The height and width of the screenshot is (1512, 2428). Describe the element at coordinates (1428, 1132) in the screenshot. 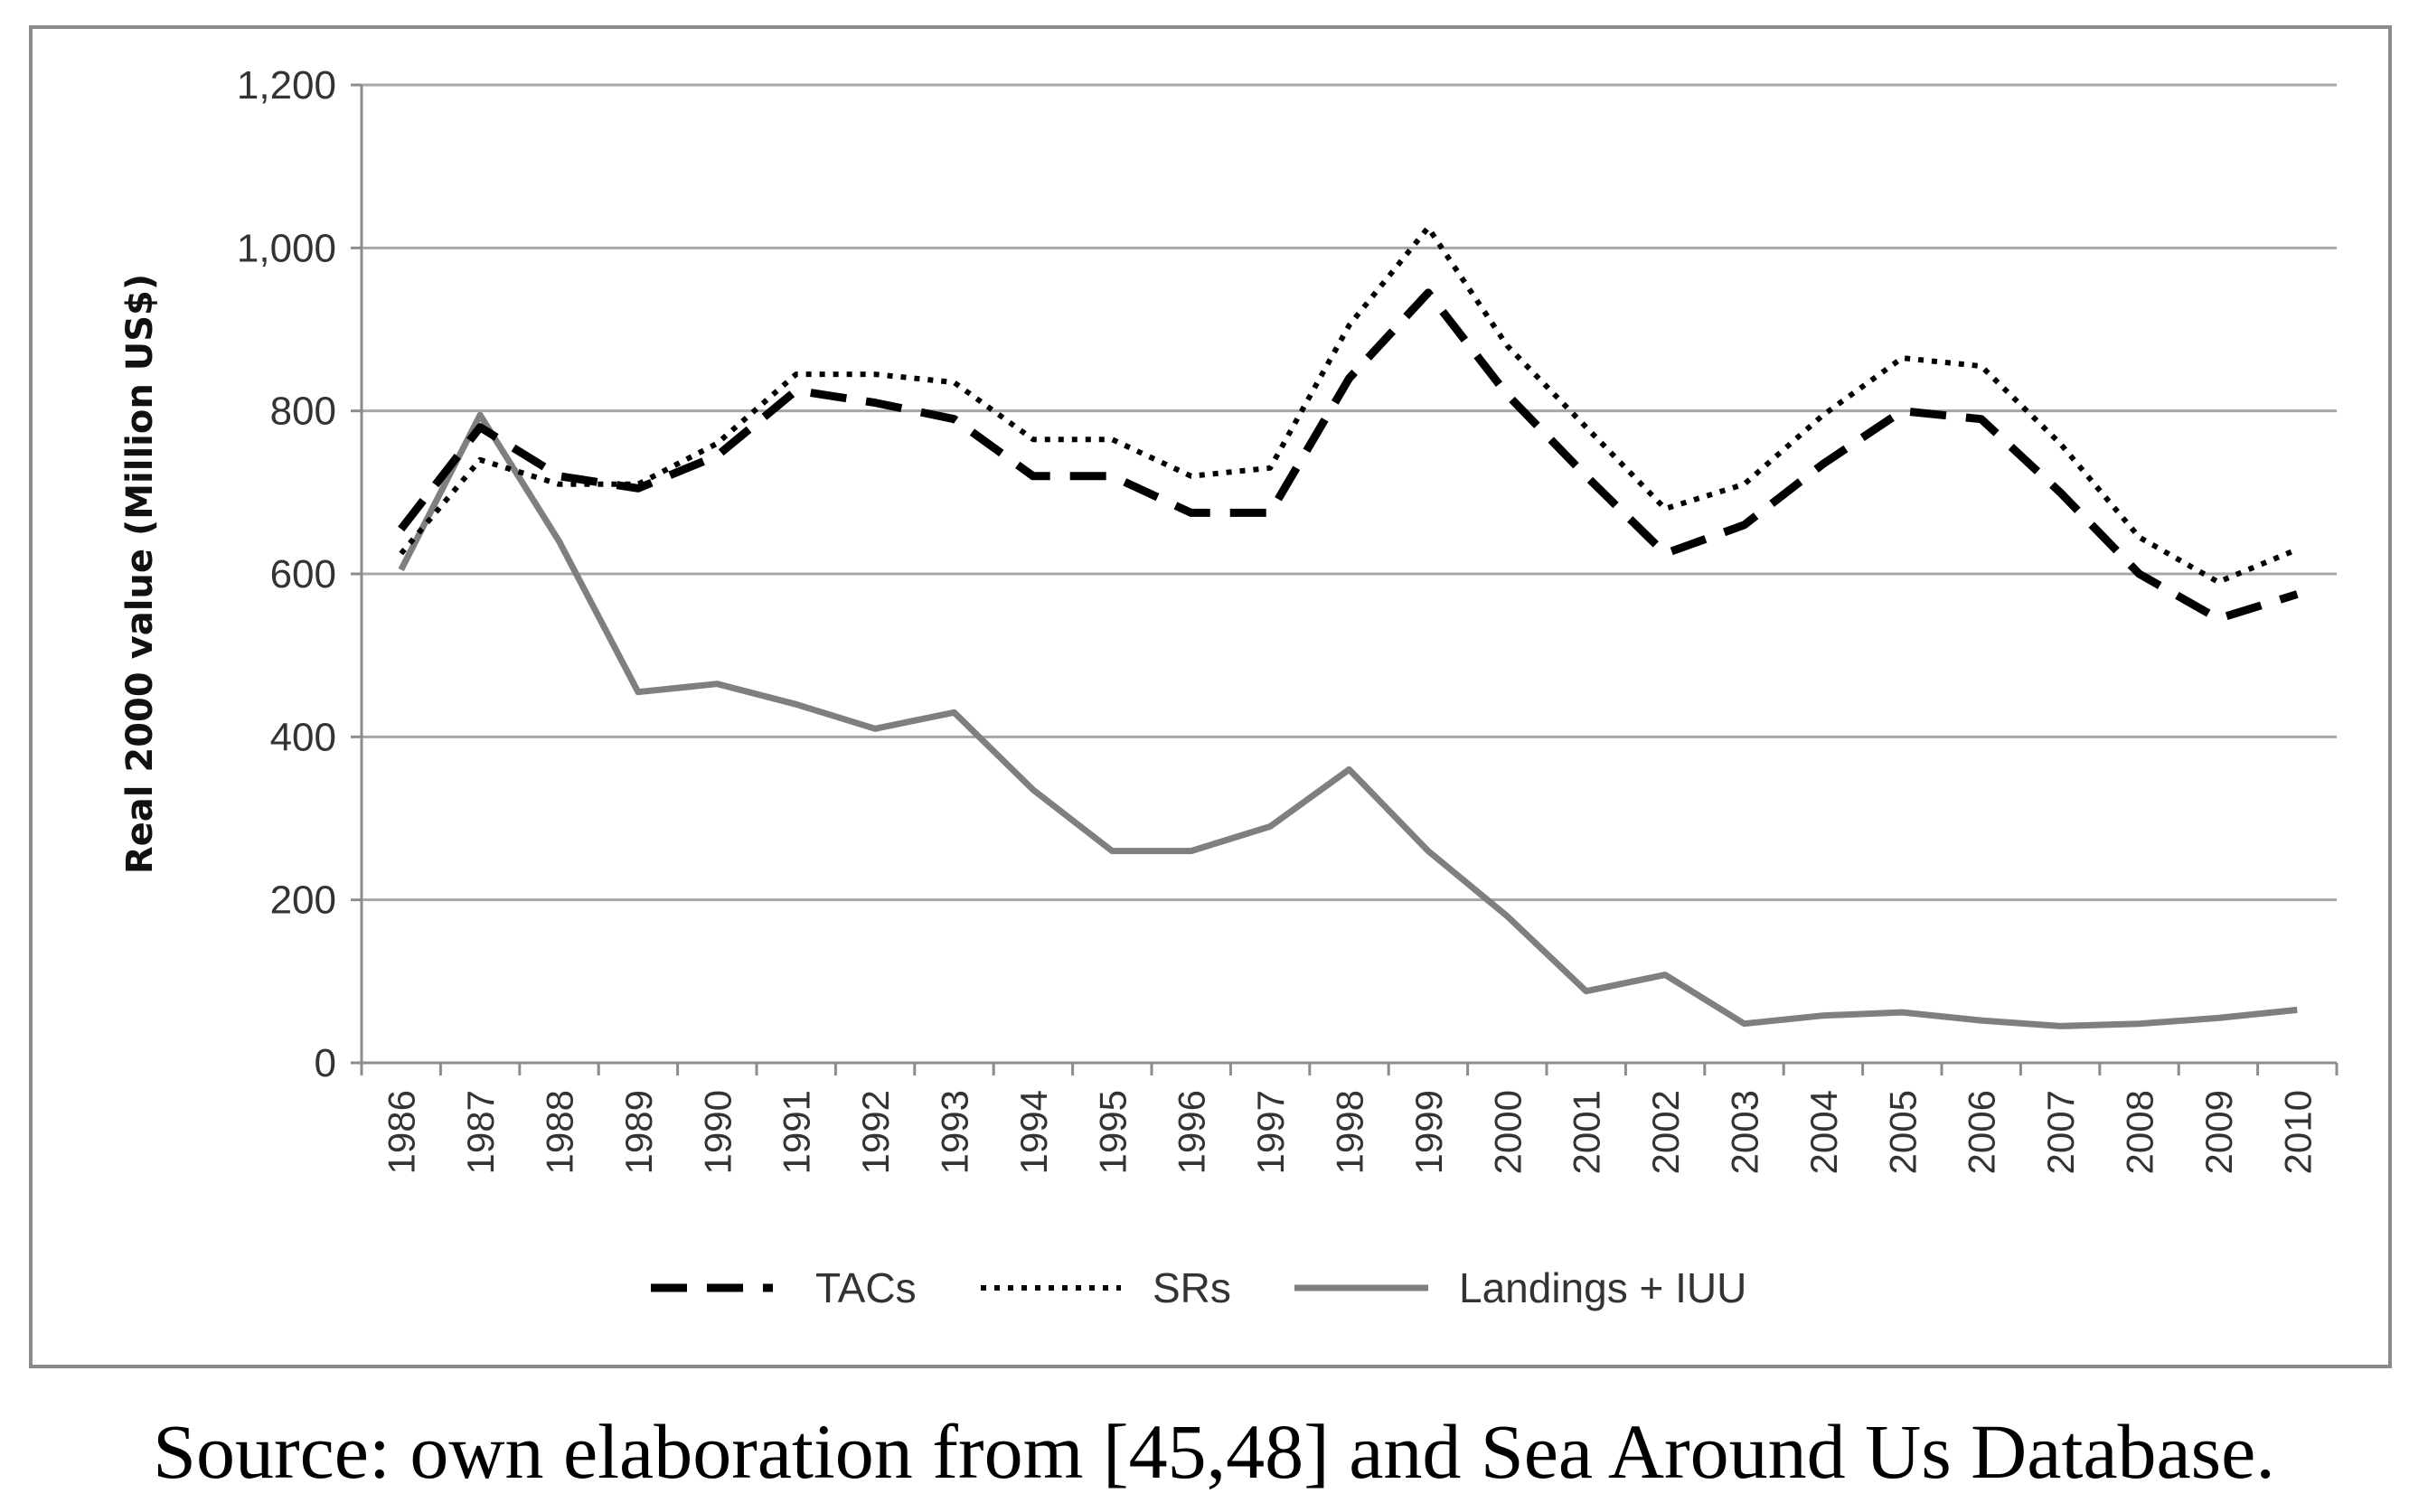

I see `x-tick-label: 1999` at that location.